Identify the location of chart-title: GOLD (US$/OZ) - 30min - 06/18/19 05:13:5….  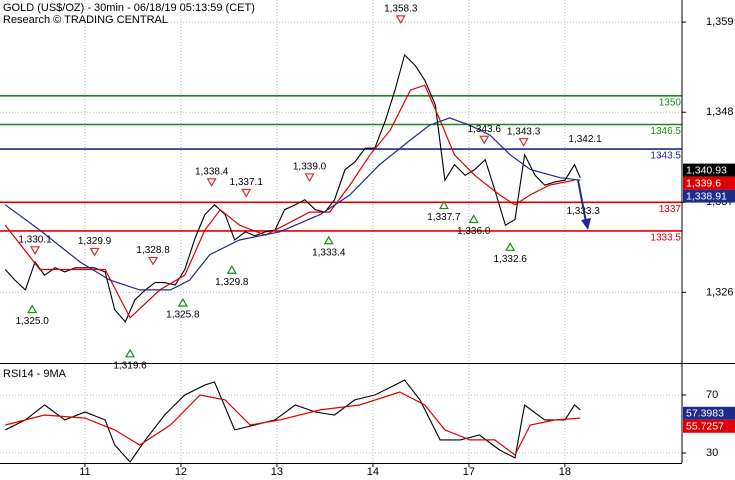
(129, 8).